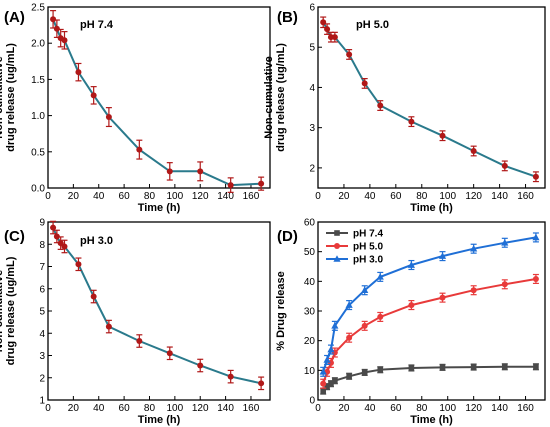  What do you see at coordinates (281, 310) in the screenshot?
I see `y-axis-label: % Drug release` at bounding box center [281, 310].